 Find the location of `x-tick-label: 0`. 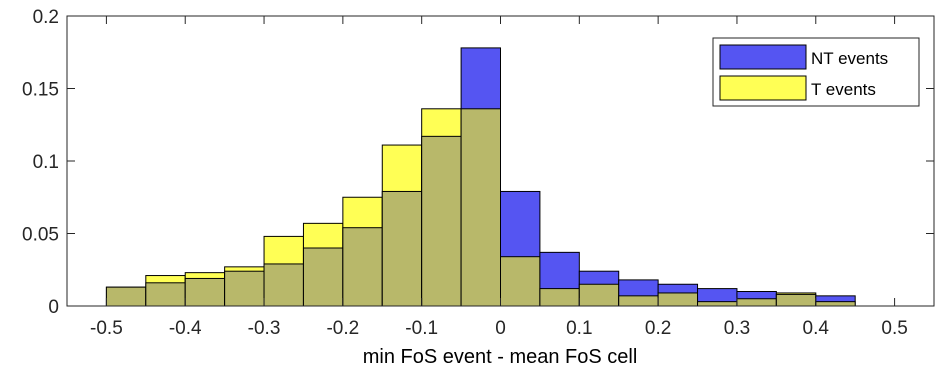

x-tick-label: 0 is located at coordinates (500, 328).